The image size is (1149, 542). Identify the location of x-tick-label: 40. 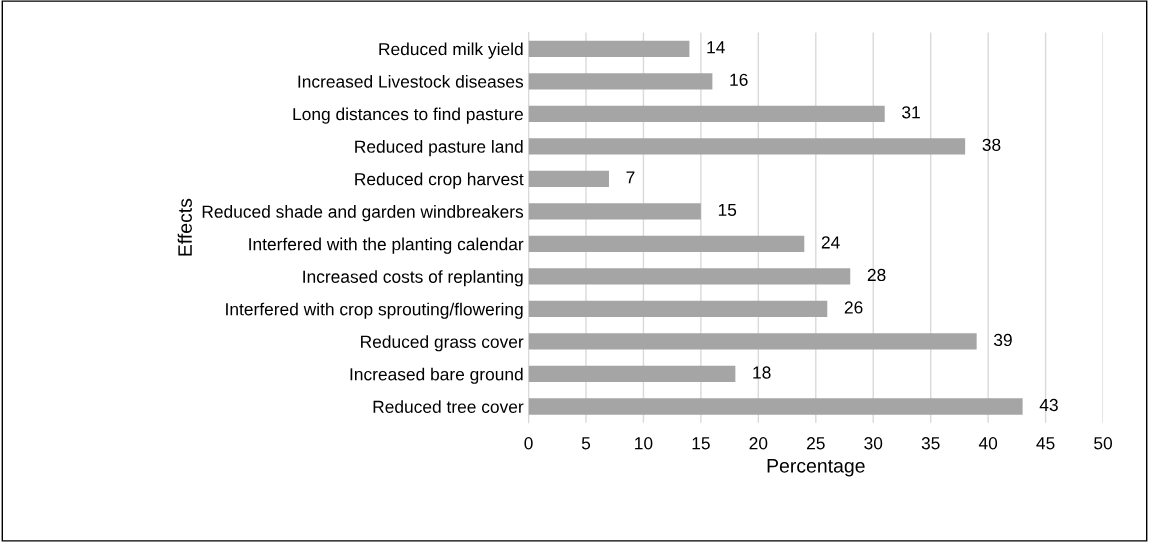
(988, 443).